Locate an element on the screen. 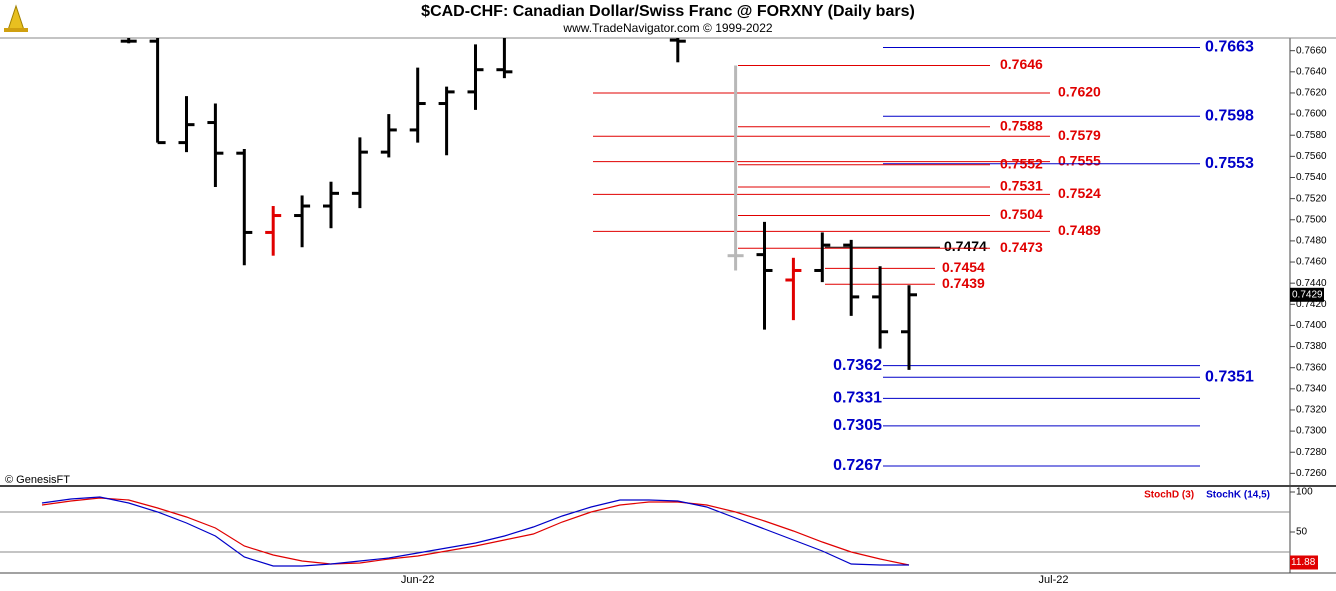 This screenshot has height=591, width=1336. level-label: 0.7267 is located at coordinates (857, 465).